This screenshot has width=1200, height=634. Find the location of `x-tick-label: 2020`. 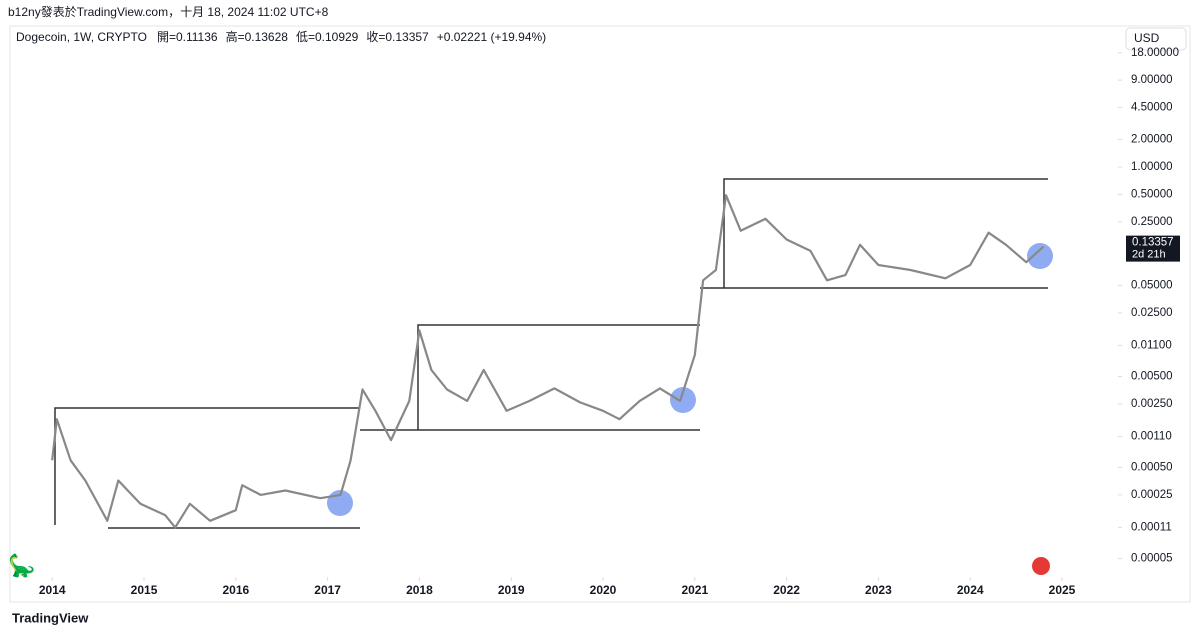

x-tick-label: 2020 is located at coordinates (603, 590).